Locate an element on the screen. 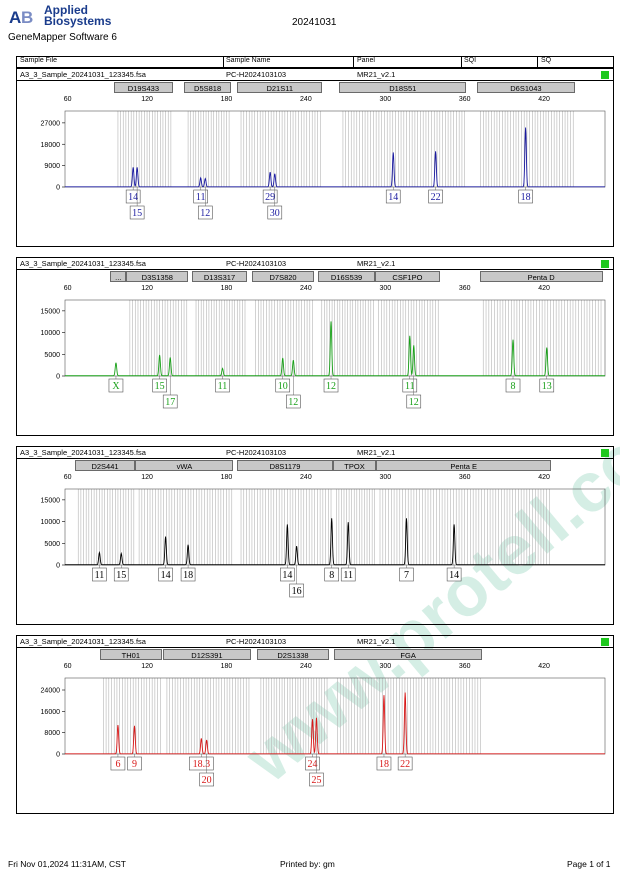 This screenshot has height=877, width=620. svg-text: B is located at coordinates (27, 17).